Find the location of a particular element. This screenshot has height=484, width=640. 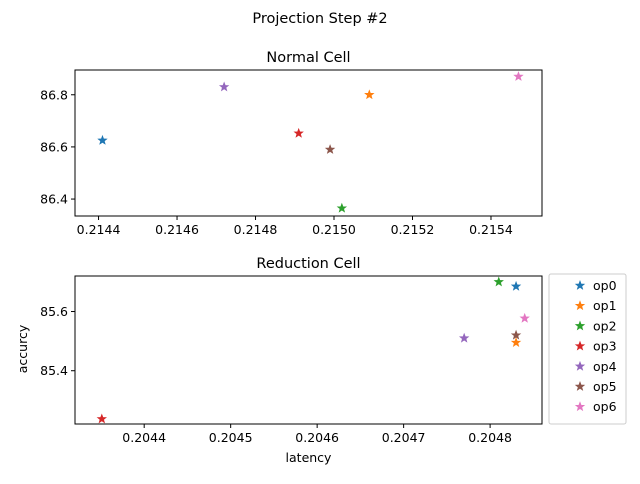

reduction-cell-title: Reduction Cell is located at coordinates (308, 264).